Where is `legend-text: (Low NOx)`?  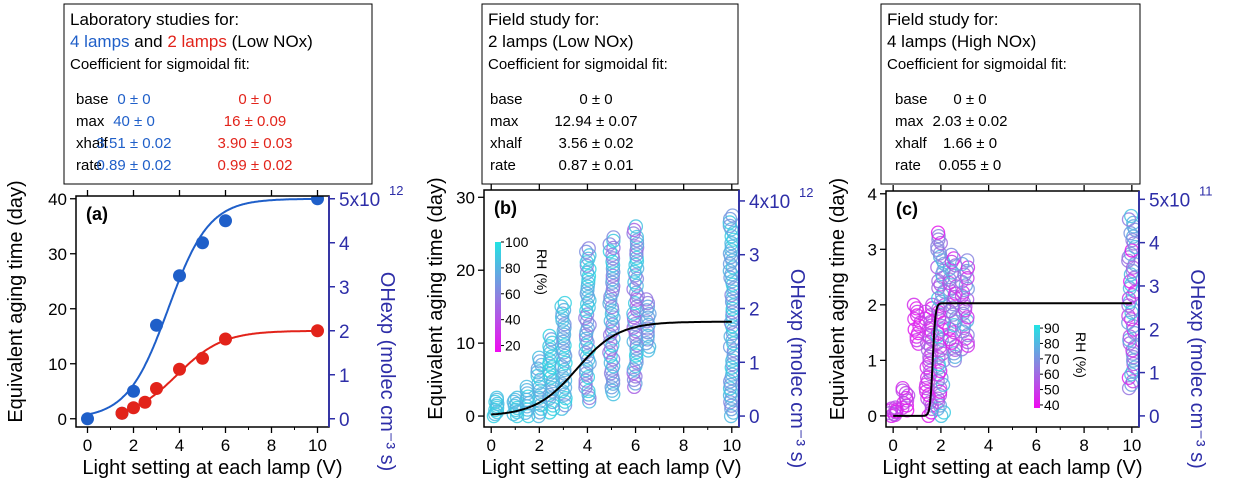
legend-text: (Low NOx) is located at coordinates (270, 41).